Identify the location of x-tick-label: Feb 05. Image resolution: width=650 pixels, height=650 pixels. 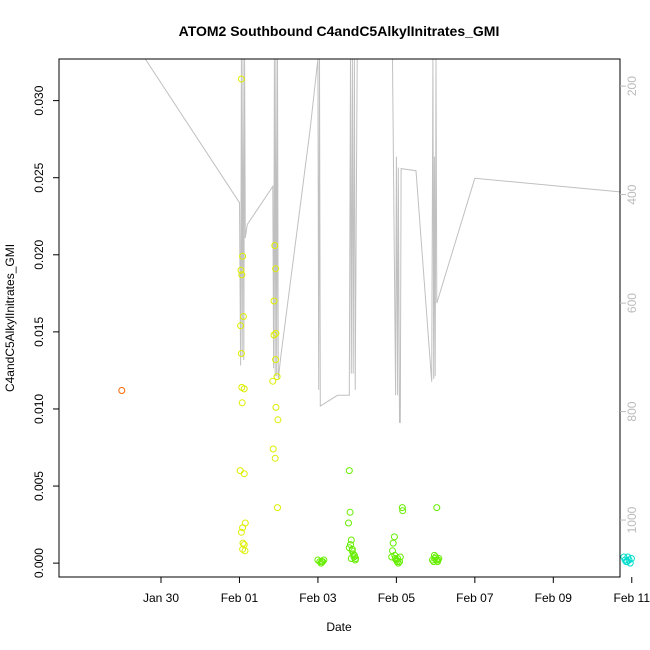
(397, 598).